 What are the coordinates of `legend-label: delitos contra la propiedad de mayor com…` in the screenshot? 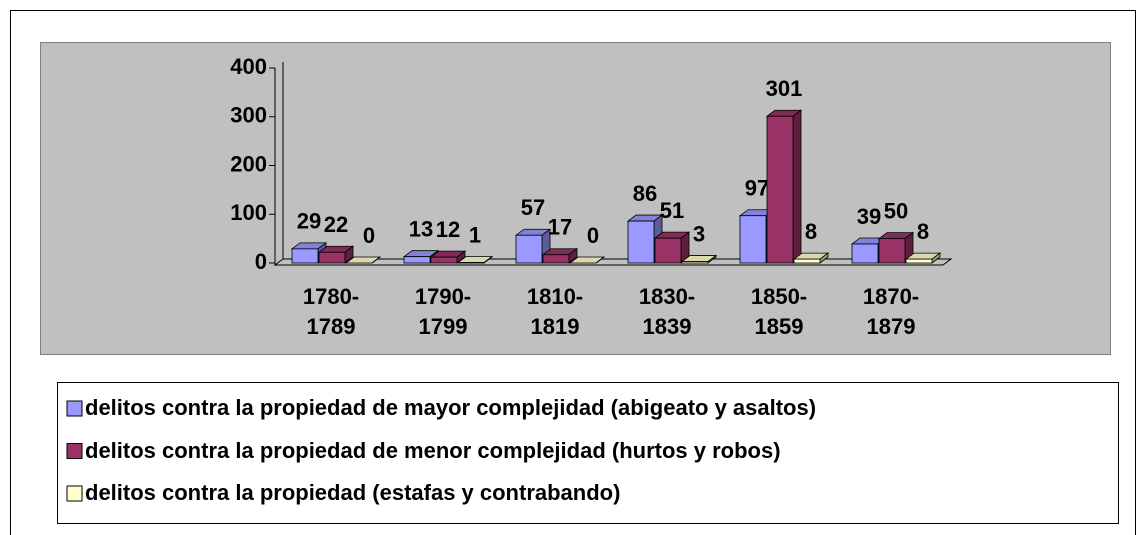 It's located at (451, 407).